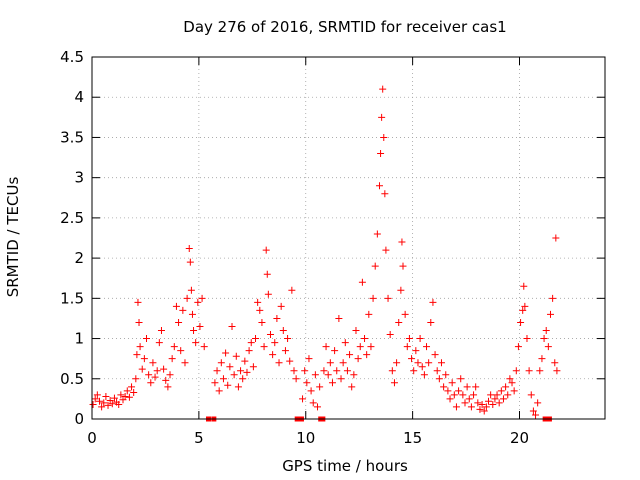 The width and height of the screenshot is (640, 480). Describe the element at coordinates (79, 419) in the screenshot. I see `y-tick-label: 0` at that location.